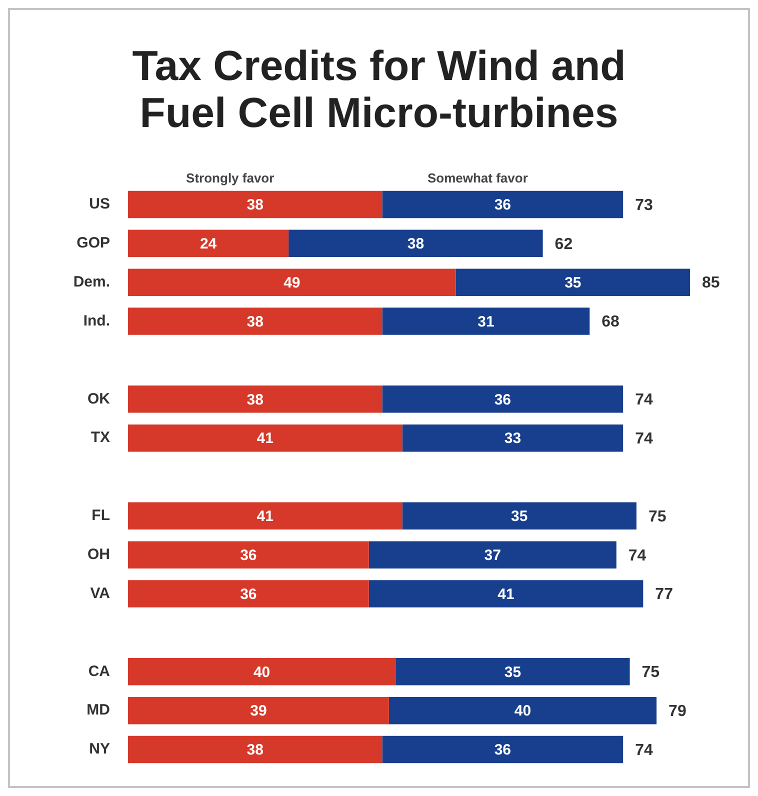 The height and width of the screenshot is (796, 758). What do you see at coordinates (98, 710) in the screenshot?
I see `y-tick-label: MD` at bounding box center [98, 710].